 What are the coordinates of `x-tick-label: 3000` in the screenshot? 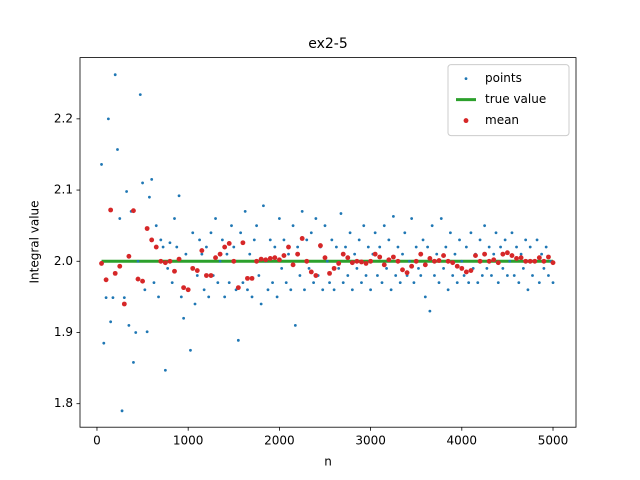 It's located at (370, 441).